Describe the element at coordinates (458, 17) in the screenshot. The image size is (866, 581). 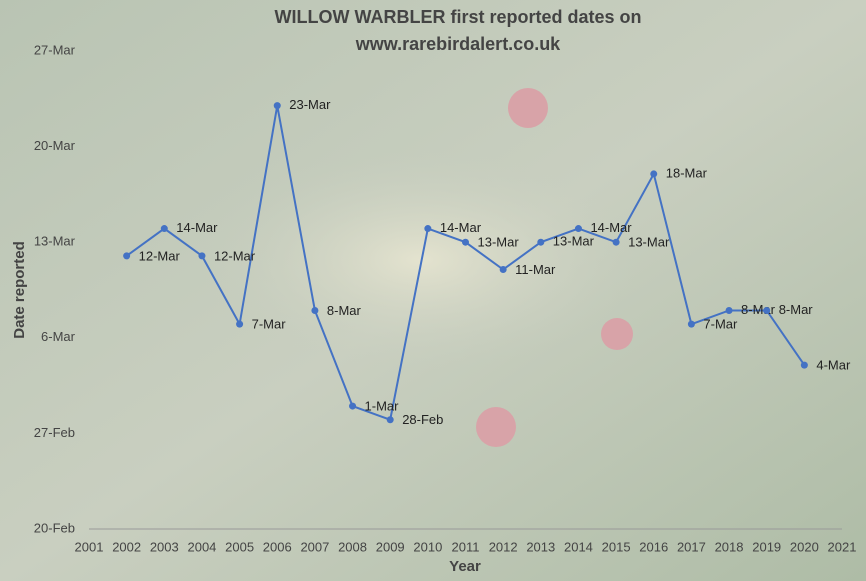
I see `chart-title: WILLOW WARBLER first reported dates on` at that location.